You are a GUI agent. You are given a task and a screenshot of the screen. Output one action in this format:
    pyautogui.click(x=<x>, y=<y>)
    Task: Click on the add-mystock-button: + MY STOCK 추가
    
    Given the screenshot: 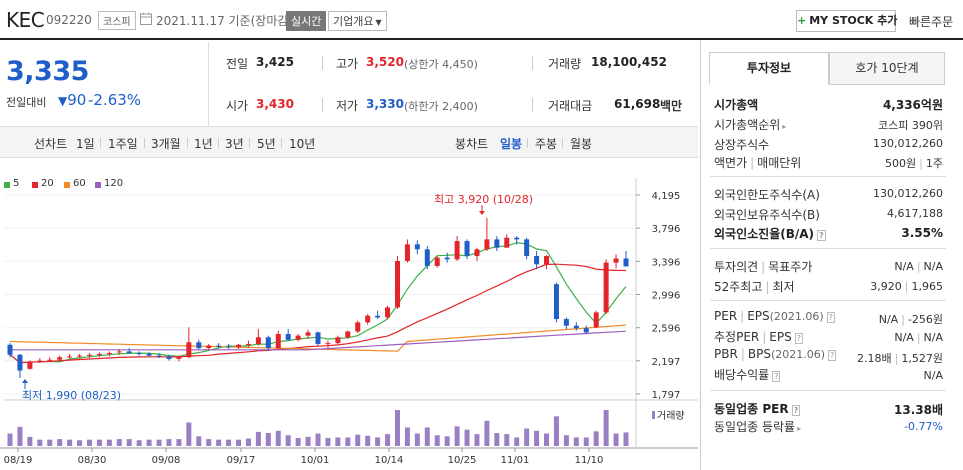 What is the action you would take?
    pyautogui.click(x=846, y=21)
    